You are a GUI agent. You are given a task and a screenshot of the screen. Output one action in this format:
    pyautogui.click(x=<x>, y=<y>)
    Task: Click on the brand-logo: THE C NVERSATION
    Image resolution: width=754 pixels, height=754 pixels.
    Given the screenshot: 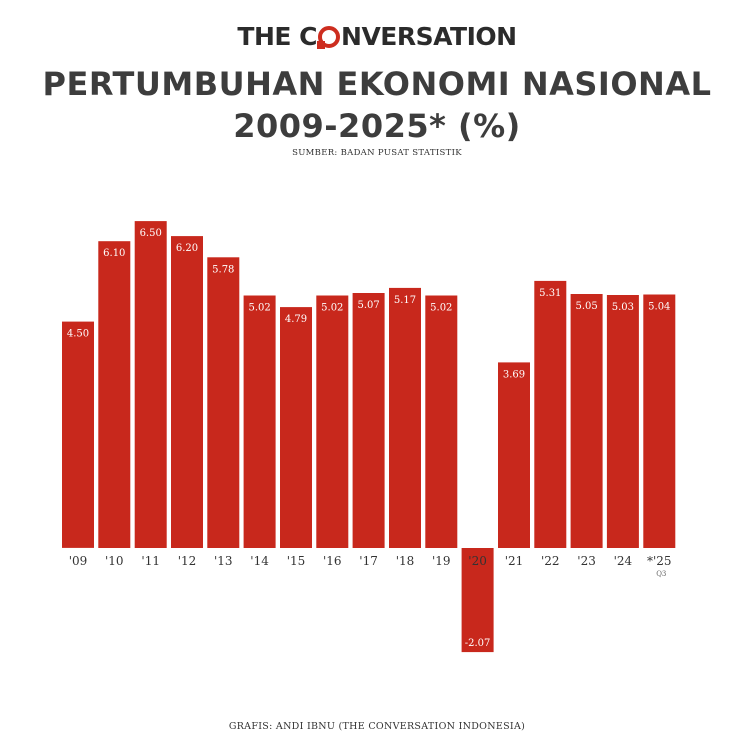 What is the action you would take?
    pyautogui.click(x=377, y=36)
    